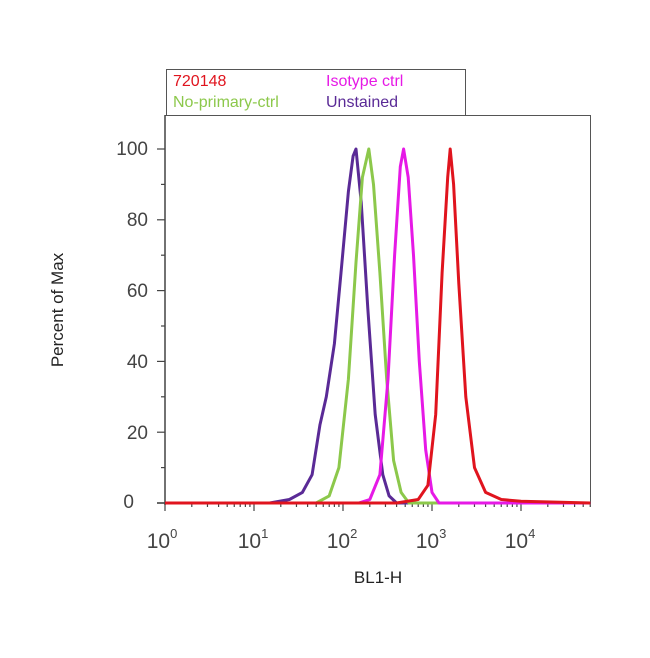  Describe the element at coordinates (137, 220) in the screenshot. I see `y-tick-label-80: 80` at that location.